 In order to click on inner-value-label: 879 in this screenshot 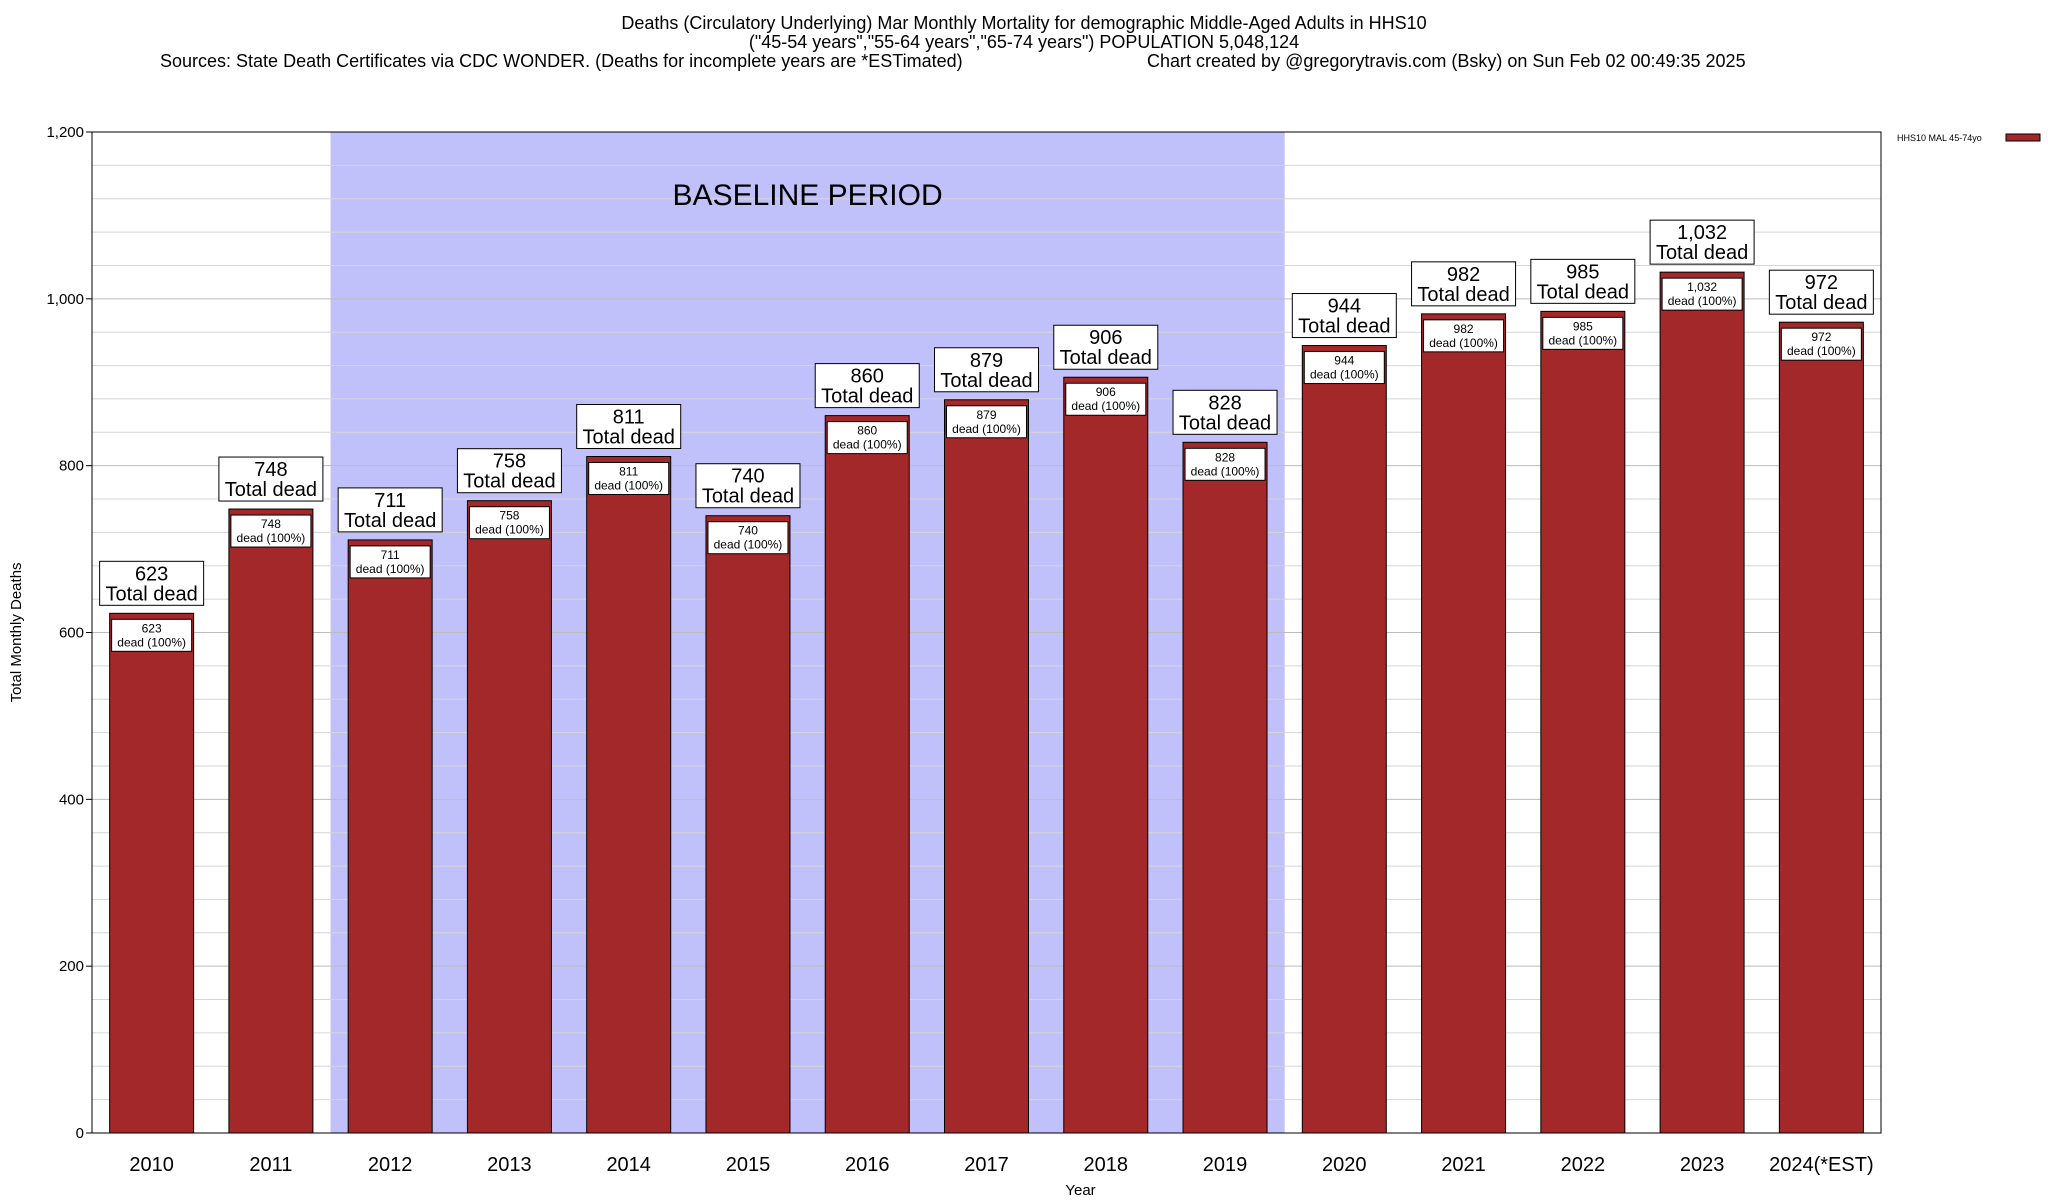, I will do `click(986, 415)`.